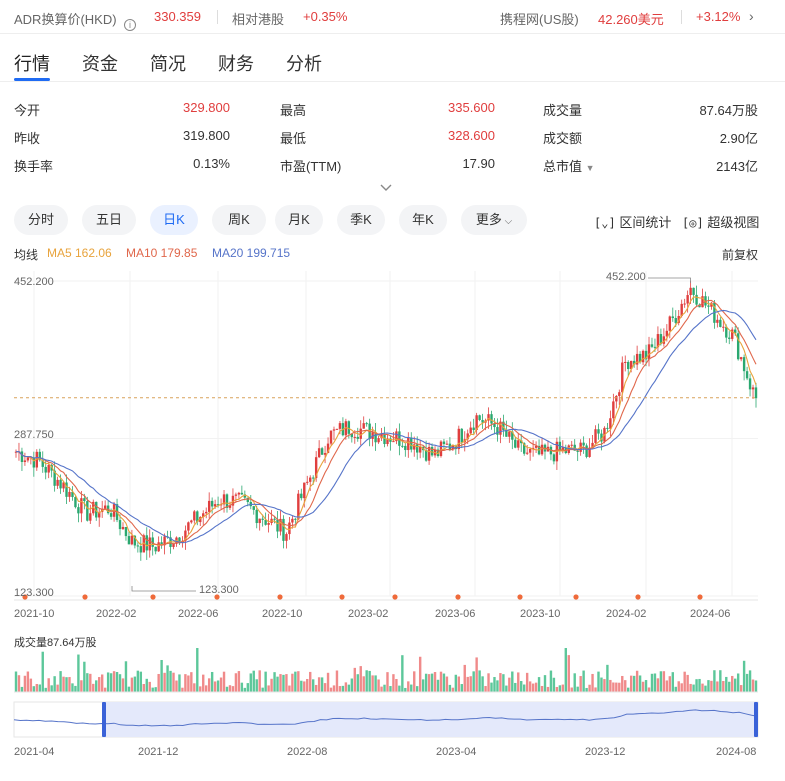 The height and width of the screenshot is (781, 785). Describe the element at coordinates (100, 64) in the screenshot. I see `tab-funds: 资金` at that location.